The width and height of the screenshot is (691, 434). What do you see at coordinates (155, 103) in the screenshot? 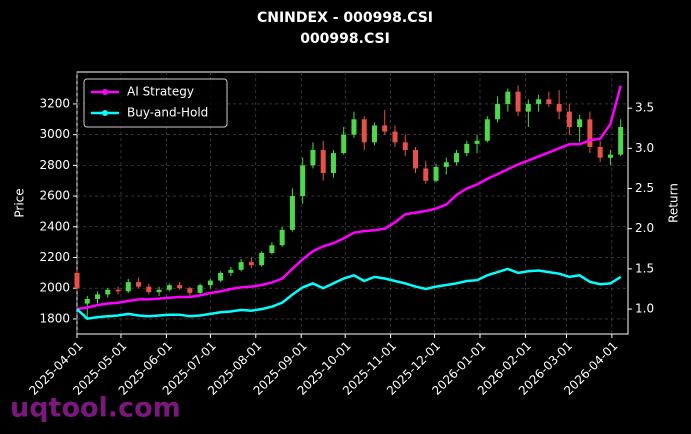
I see `legend-box` at bounding box center [155, 103].